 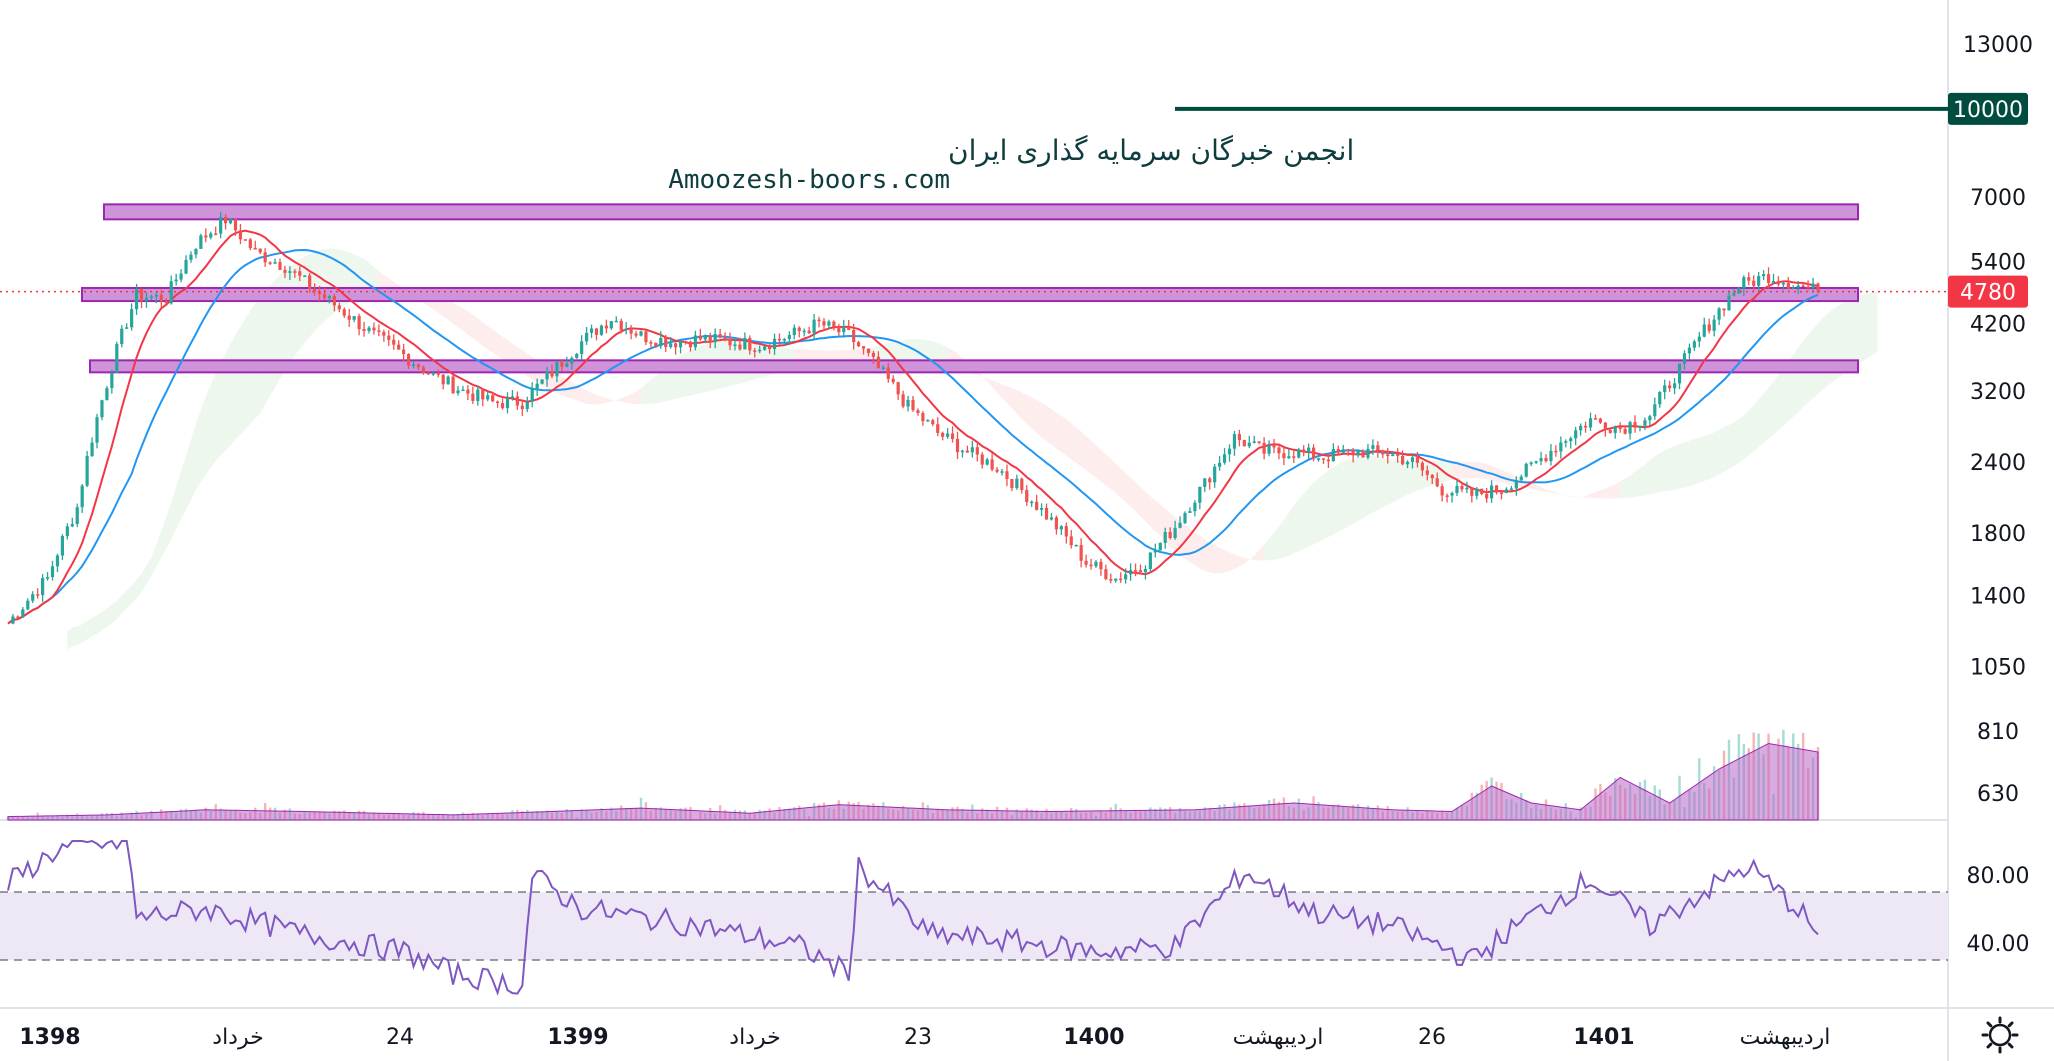 I want to click on settings-gear-icon, so click(x=2000, y=1035).